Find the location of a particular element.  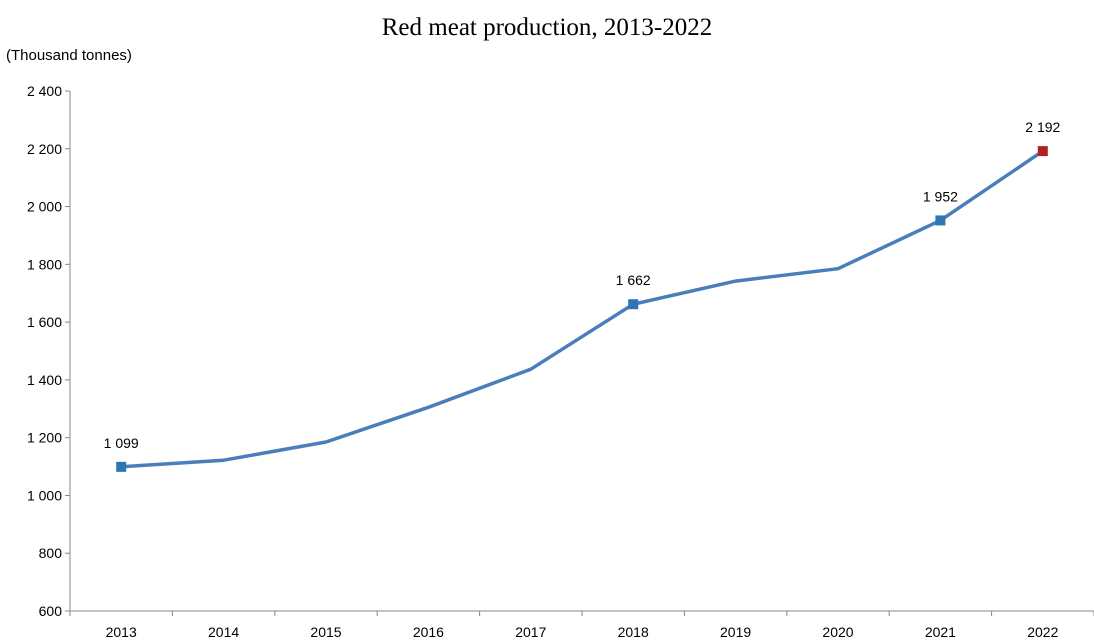

x-tick-label: 2016 is located at coordinates (428, 632).